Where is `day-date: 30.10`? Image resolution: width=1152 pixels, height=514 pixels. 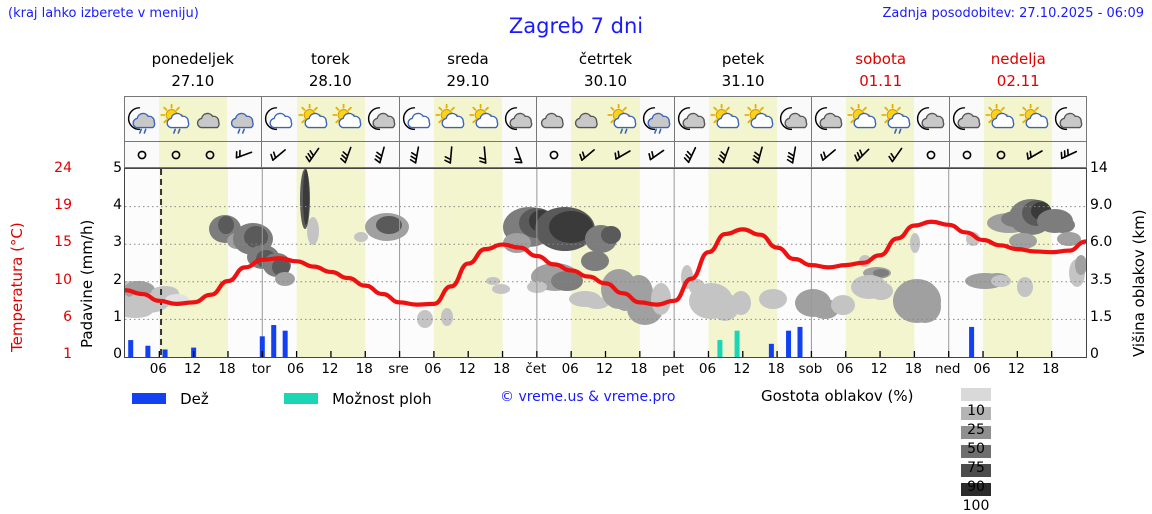 day-date: 30.10 is located at coordinates (606, 81).